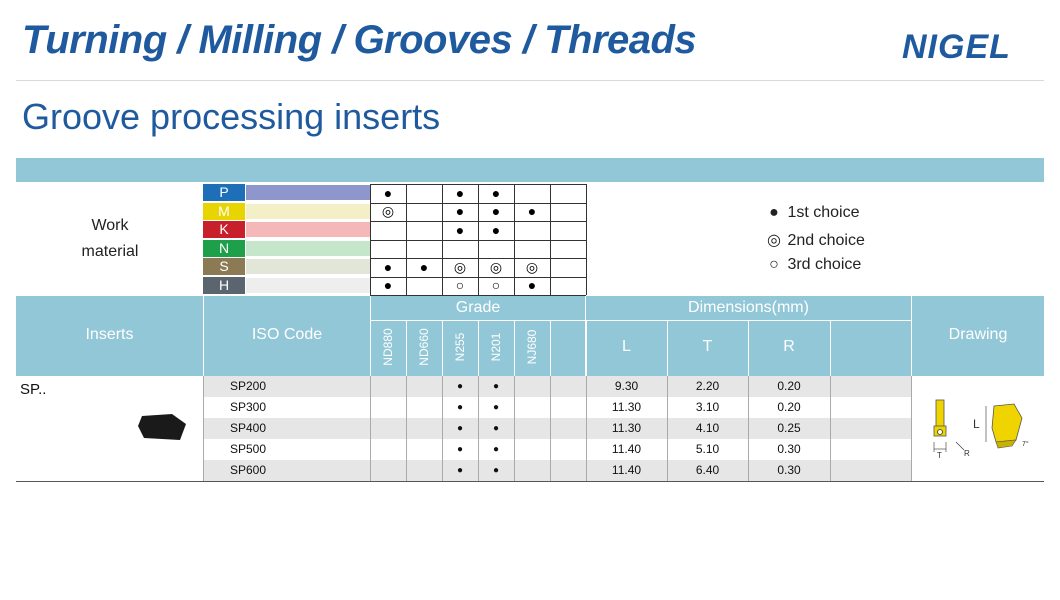 This screenshot has height=600, width=1060. I want to click on material-letter: M, so click(224, 211).